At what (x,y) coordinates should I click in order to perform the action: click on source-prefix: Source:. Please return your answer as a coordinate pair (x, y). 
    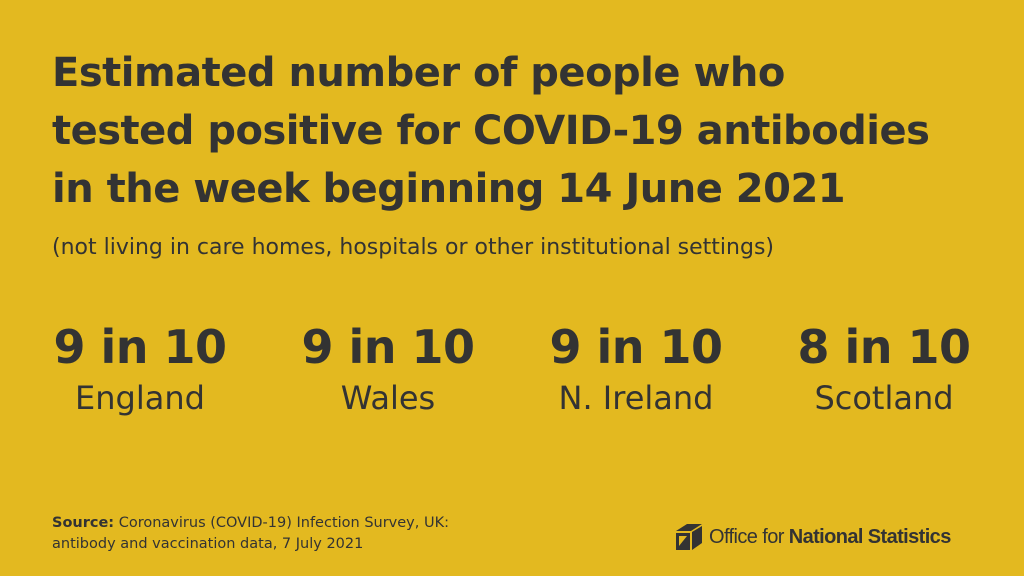
    Looking at the image, I should click on (83, 523).